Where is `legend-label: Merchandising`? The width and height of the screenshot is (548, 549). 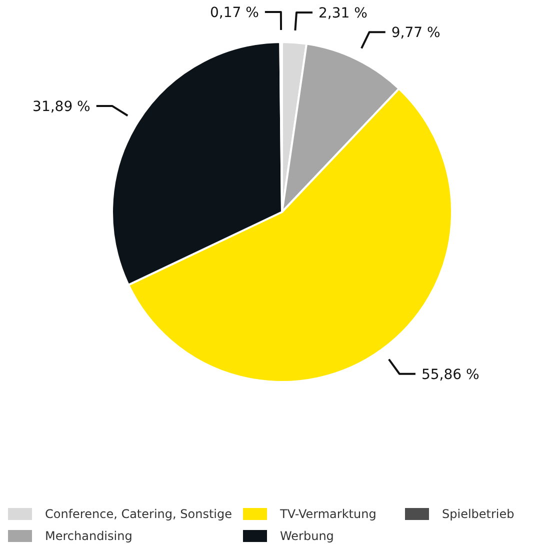 legend-label: Merchandising is located at coordinates (88, 536).